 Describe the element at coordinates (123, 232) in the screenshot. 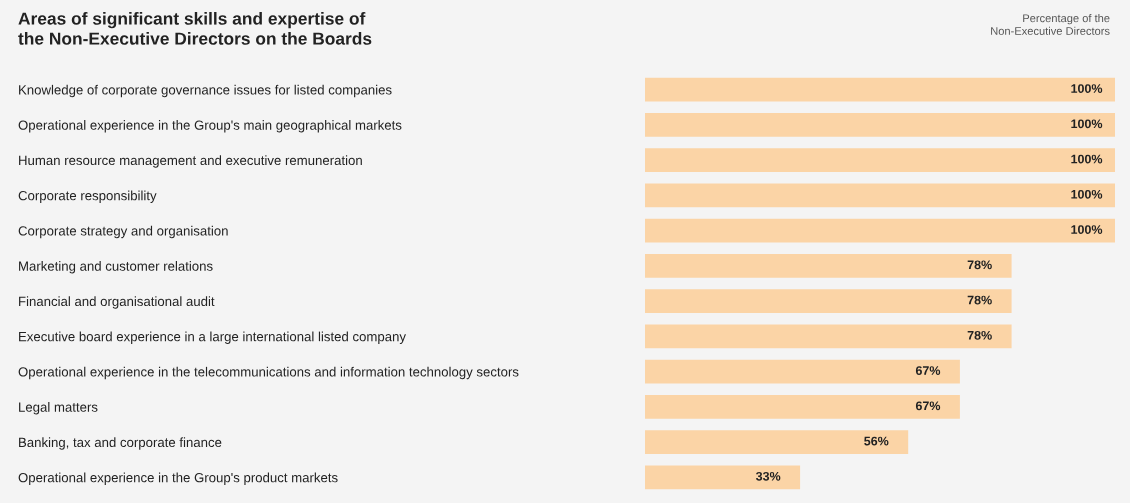

I see `y-tick-label: Corporate strategy and organisation` at that location.